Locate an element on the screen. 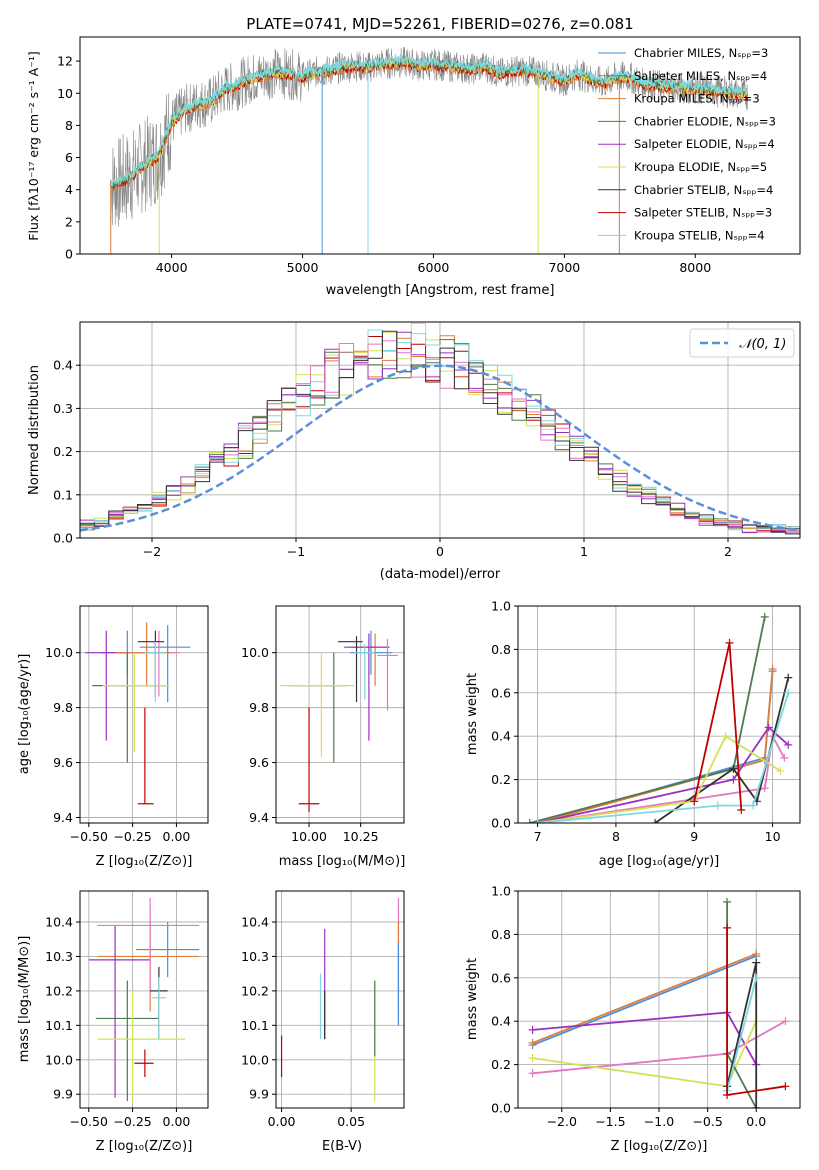 The width and height of the screenshot is (819, 1170). x-tick-label: 7000 is located at coordinates (564, 267).